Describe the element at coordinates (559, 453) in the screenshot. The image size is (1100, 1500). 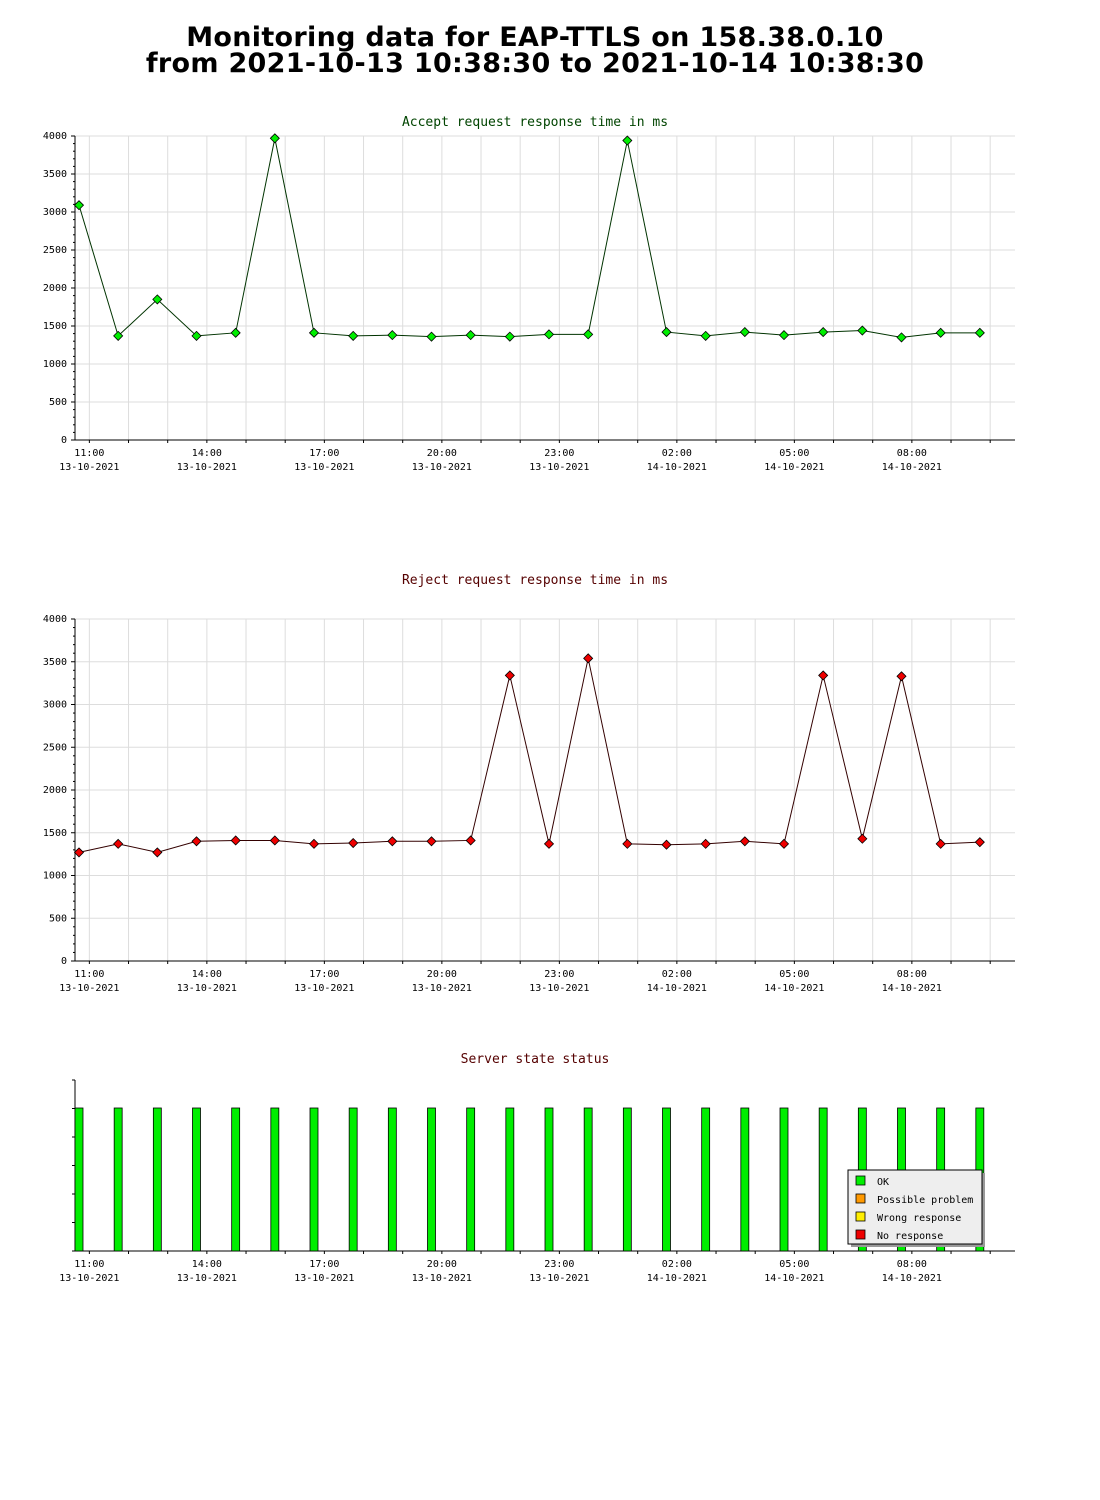
I see `accept-x-tick-label-time: 23:00` at that location.